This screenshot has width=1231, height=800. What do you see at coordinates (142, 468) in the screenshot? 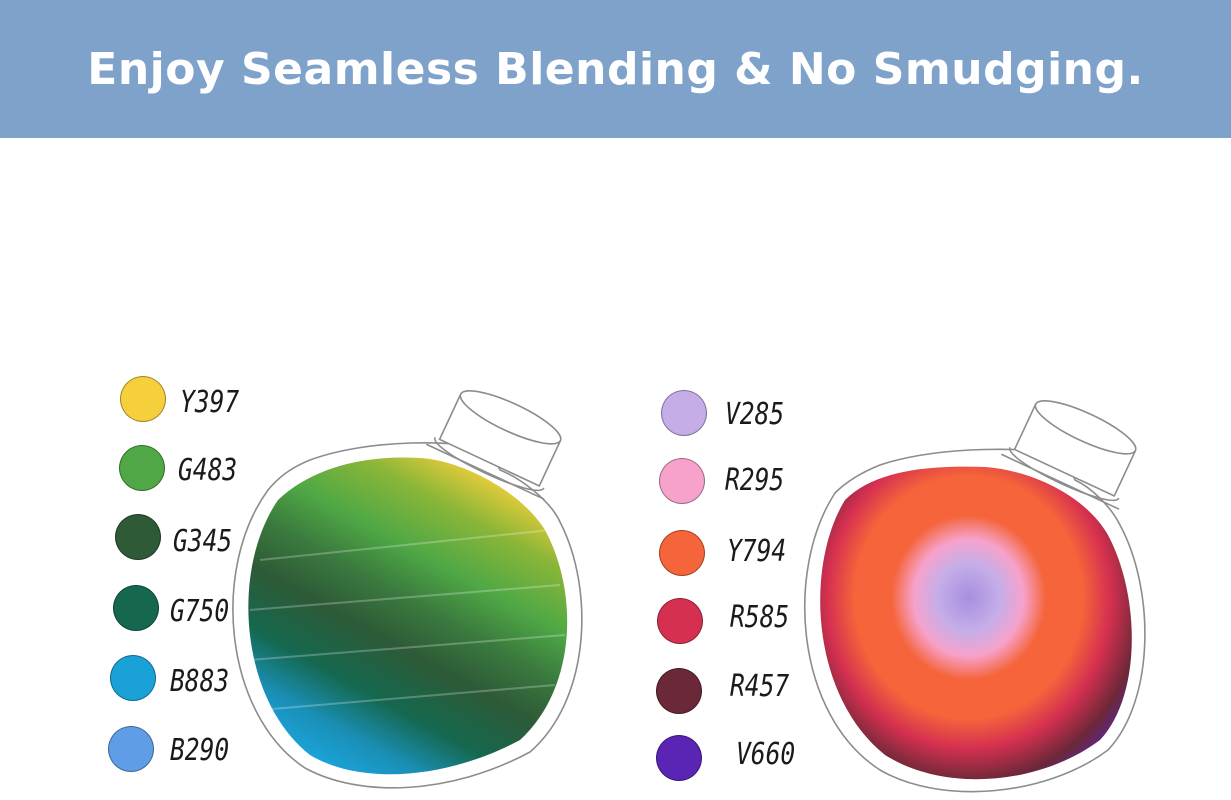
I see `swatch-g483` at bounding box center [142, 468].